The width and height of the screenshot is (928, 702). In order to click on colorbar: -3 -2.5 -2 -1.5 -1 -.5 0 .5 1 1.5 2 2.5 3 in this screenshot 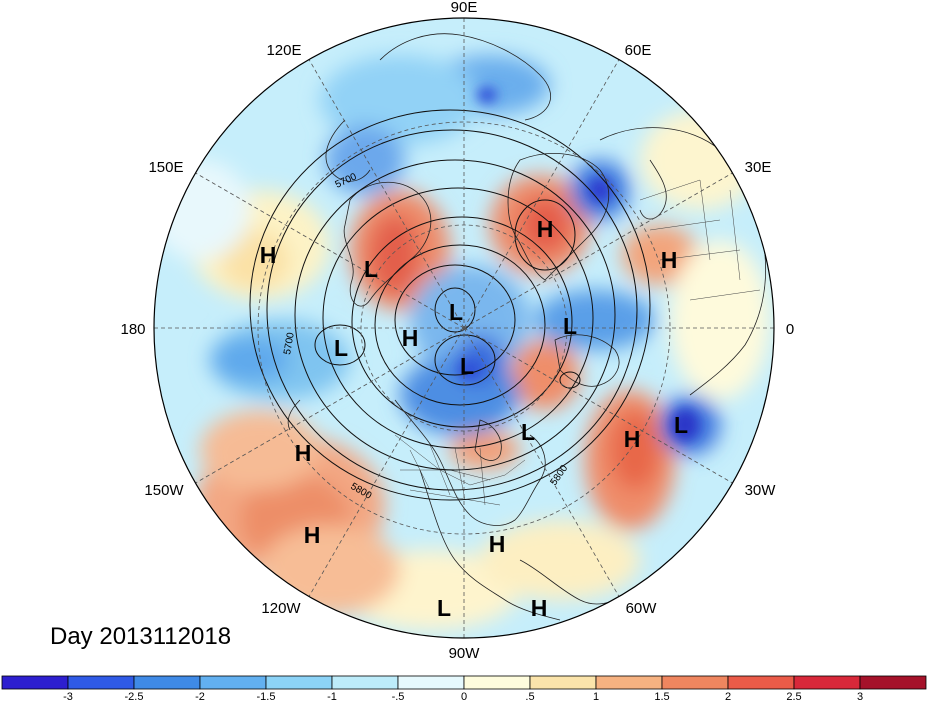, I will do `click(464, 688)`.